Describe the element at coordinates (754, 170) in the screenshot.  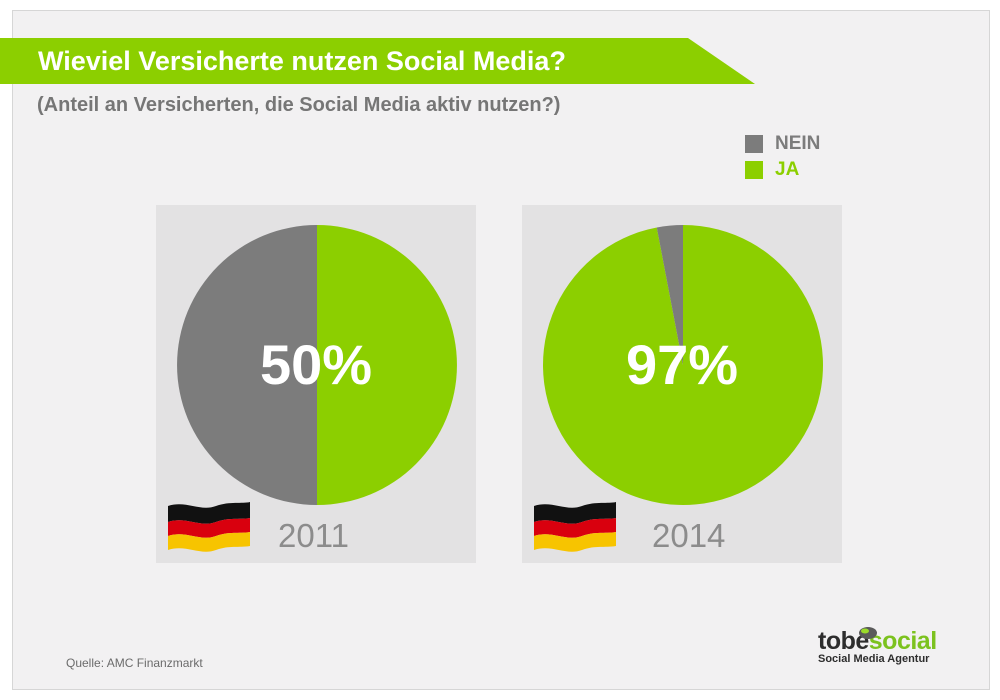
I see `legend-swatch-ja` at that location.